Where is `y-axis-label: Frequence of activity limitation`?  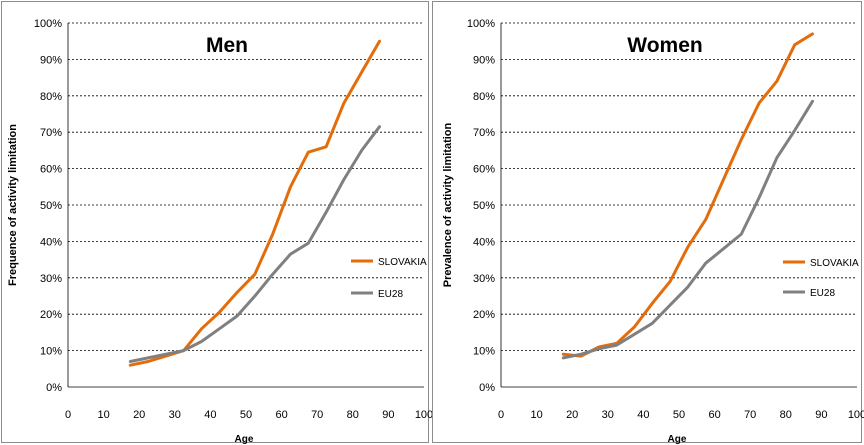 y-axis-label: Frequence of activity limitation is located at coordinates (13, 205).